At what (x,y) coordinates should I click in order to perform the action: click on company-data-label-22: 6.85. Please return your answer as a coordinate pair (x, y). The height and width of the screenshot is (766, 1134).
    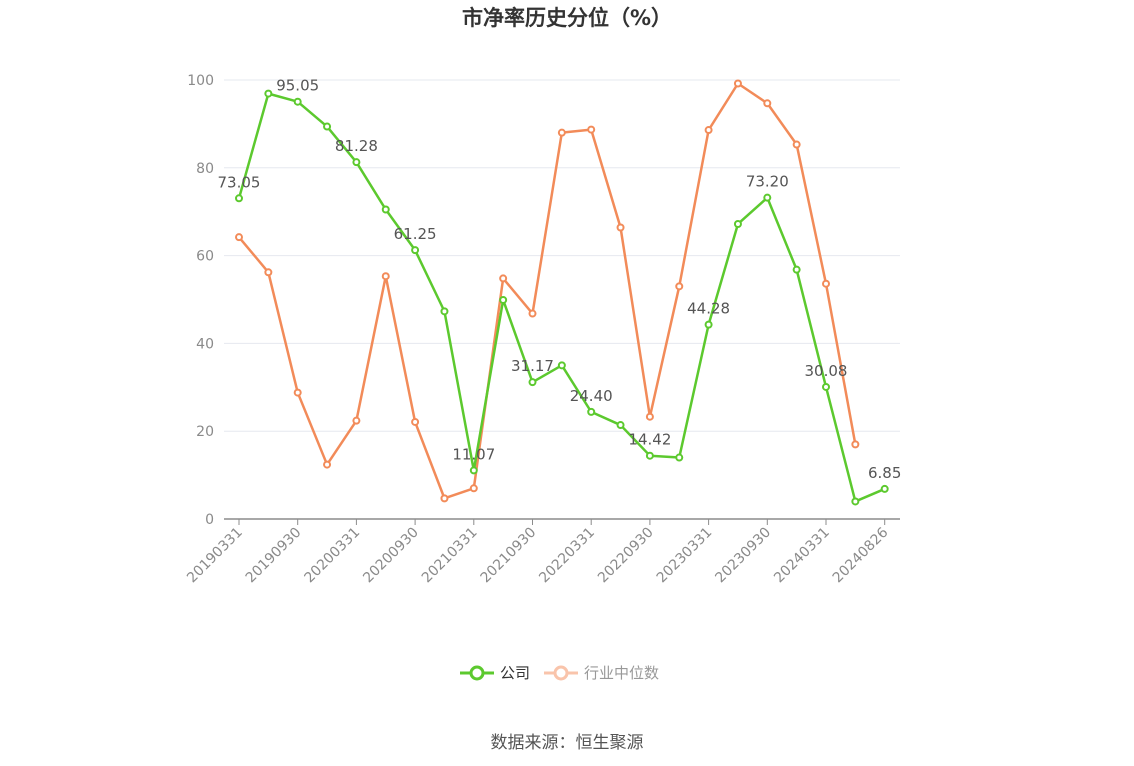
    Looking at the image, I should click on (884, 473).